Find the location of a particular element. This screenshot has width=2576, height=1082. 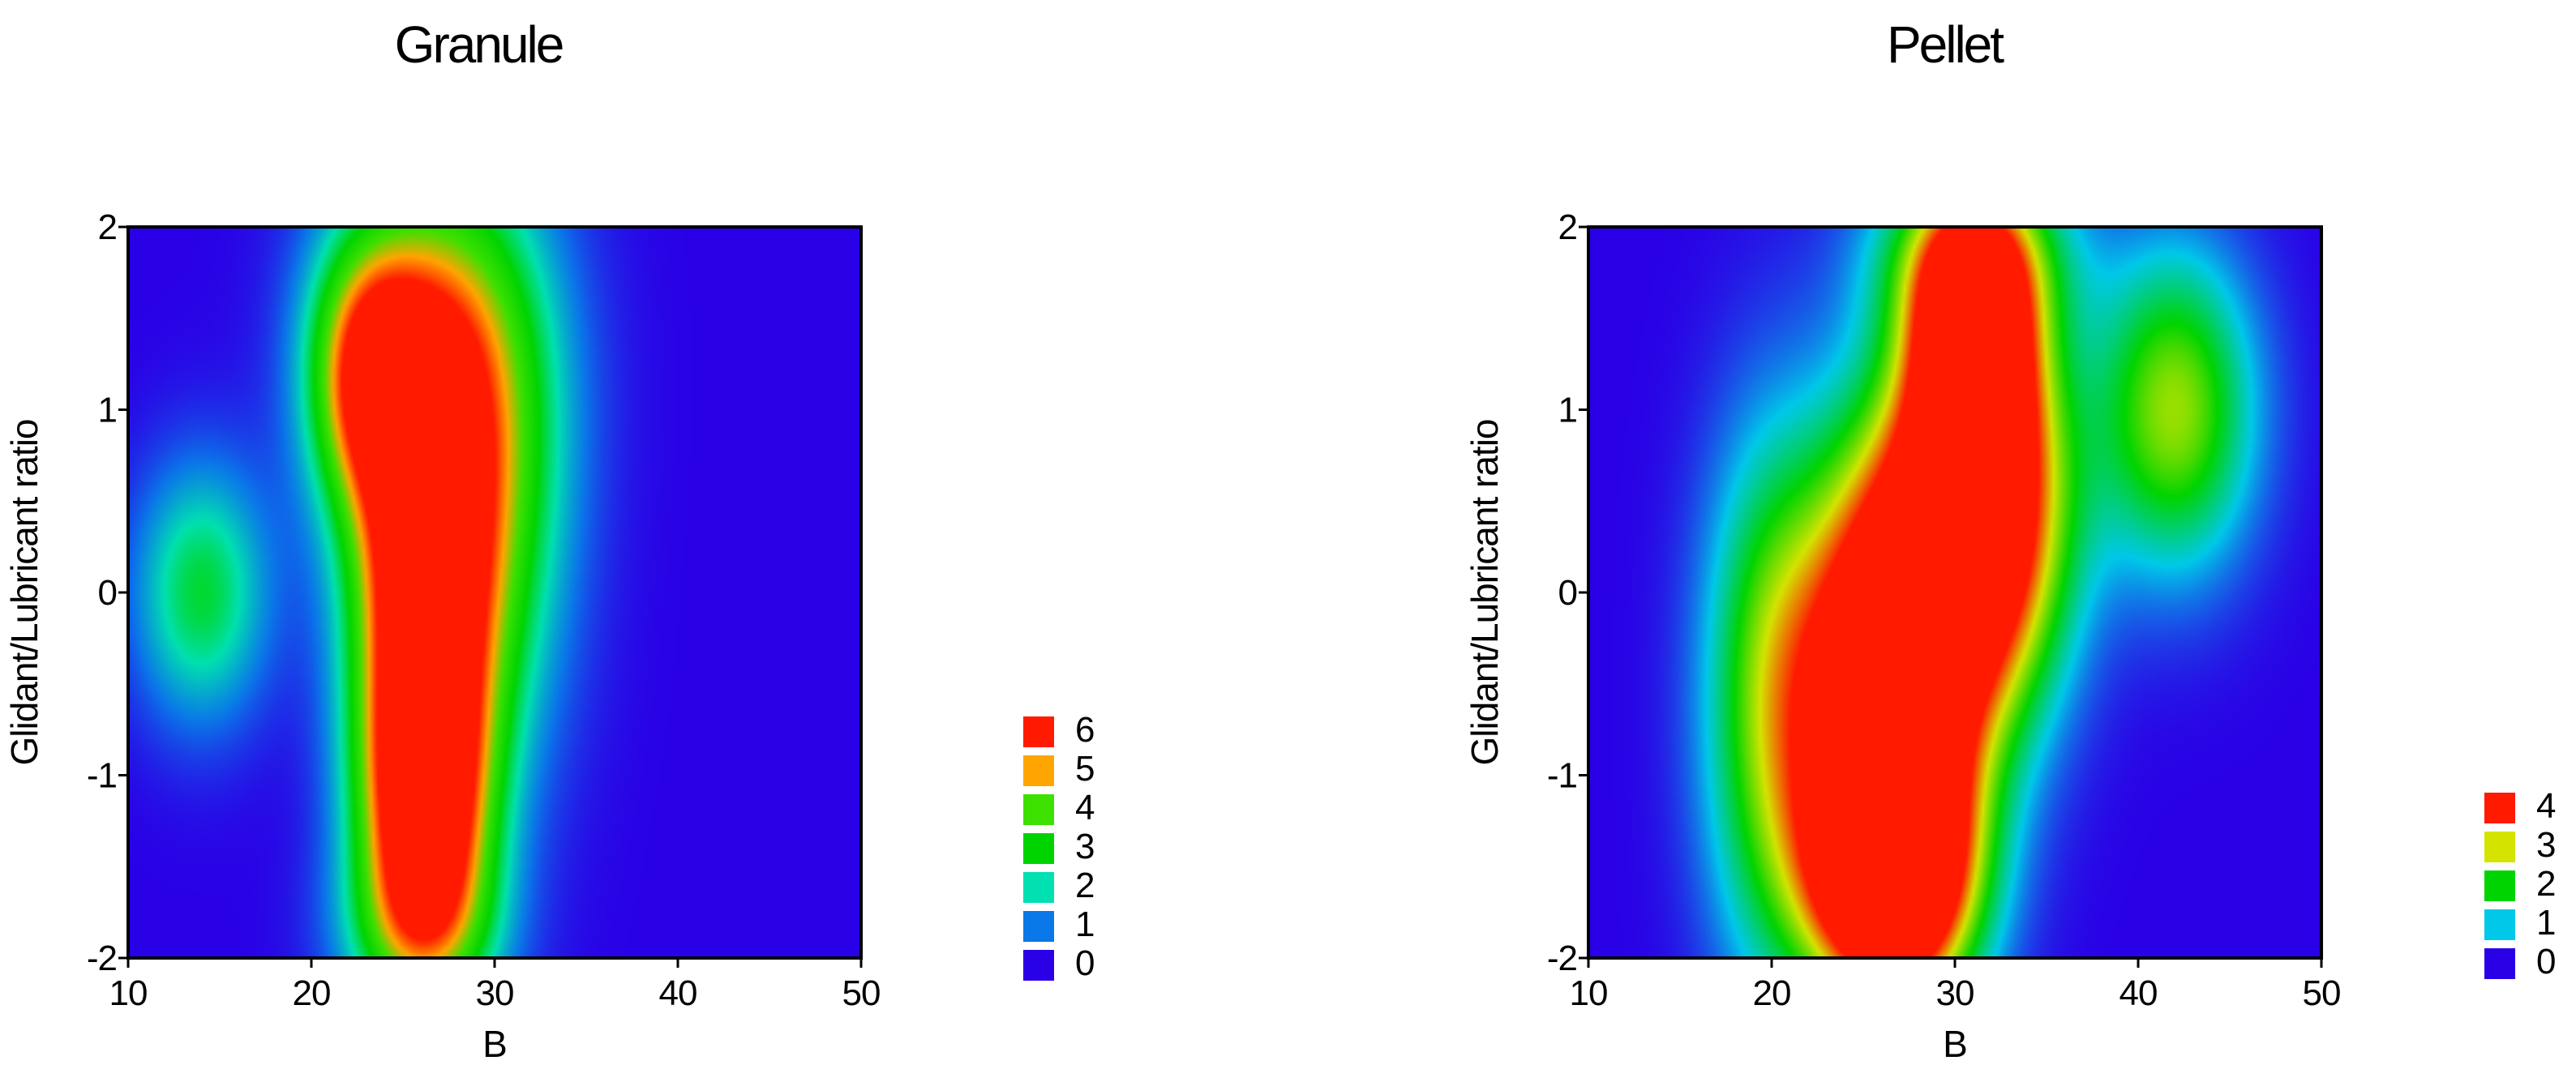

chart-title: Pellet is located at coordinates (1945, 44).